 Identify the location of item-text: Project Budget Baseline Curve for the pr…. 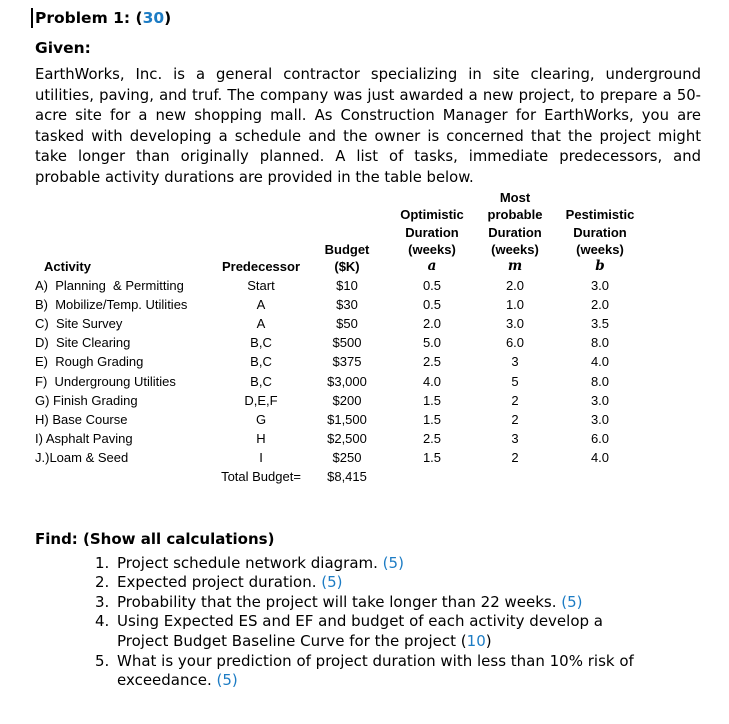
(292, 641).